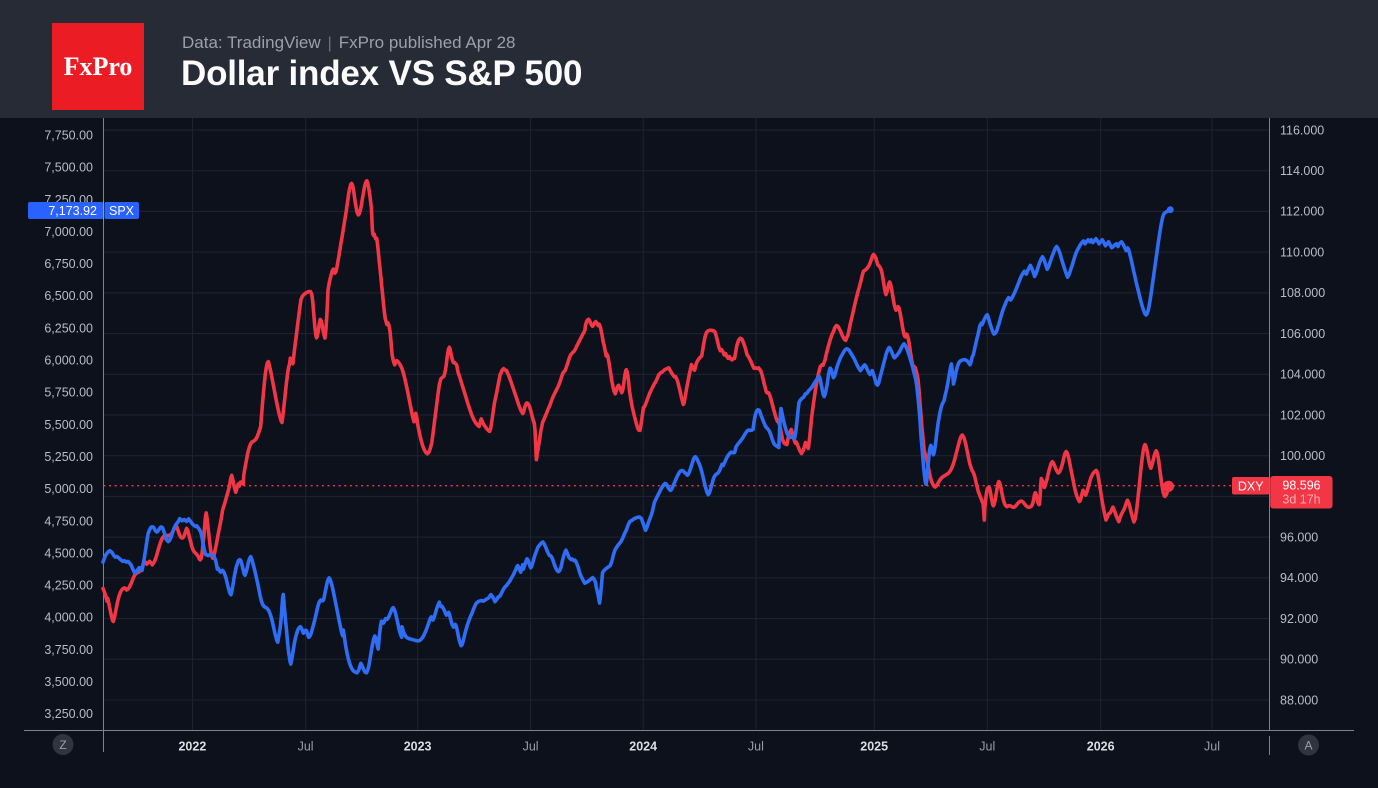 The height and width of the screenshot is (788, 1378). I want to click on svg-text: 2023, so click(418, 747).